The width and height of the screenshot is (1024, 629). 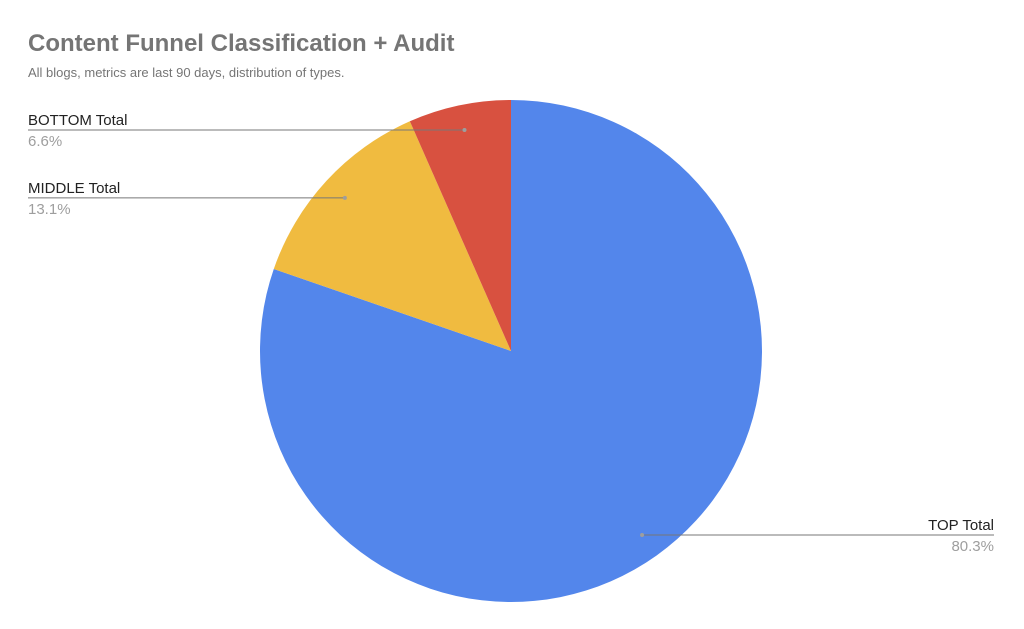 I want to click on slice-label: BOTTOM Total, so click(x=77, y=120).